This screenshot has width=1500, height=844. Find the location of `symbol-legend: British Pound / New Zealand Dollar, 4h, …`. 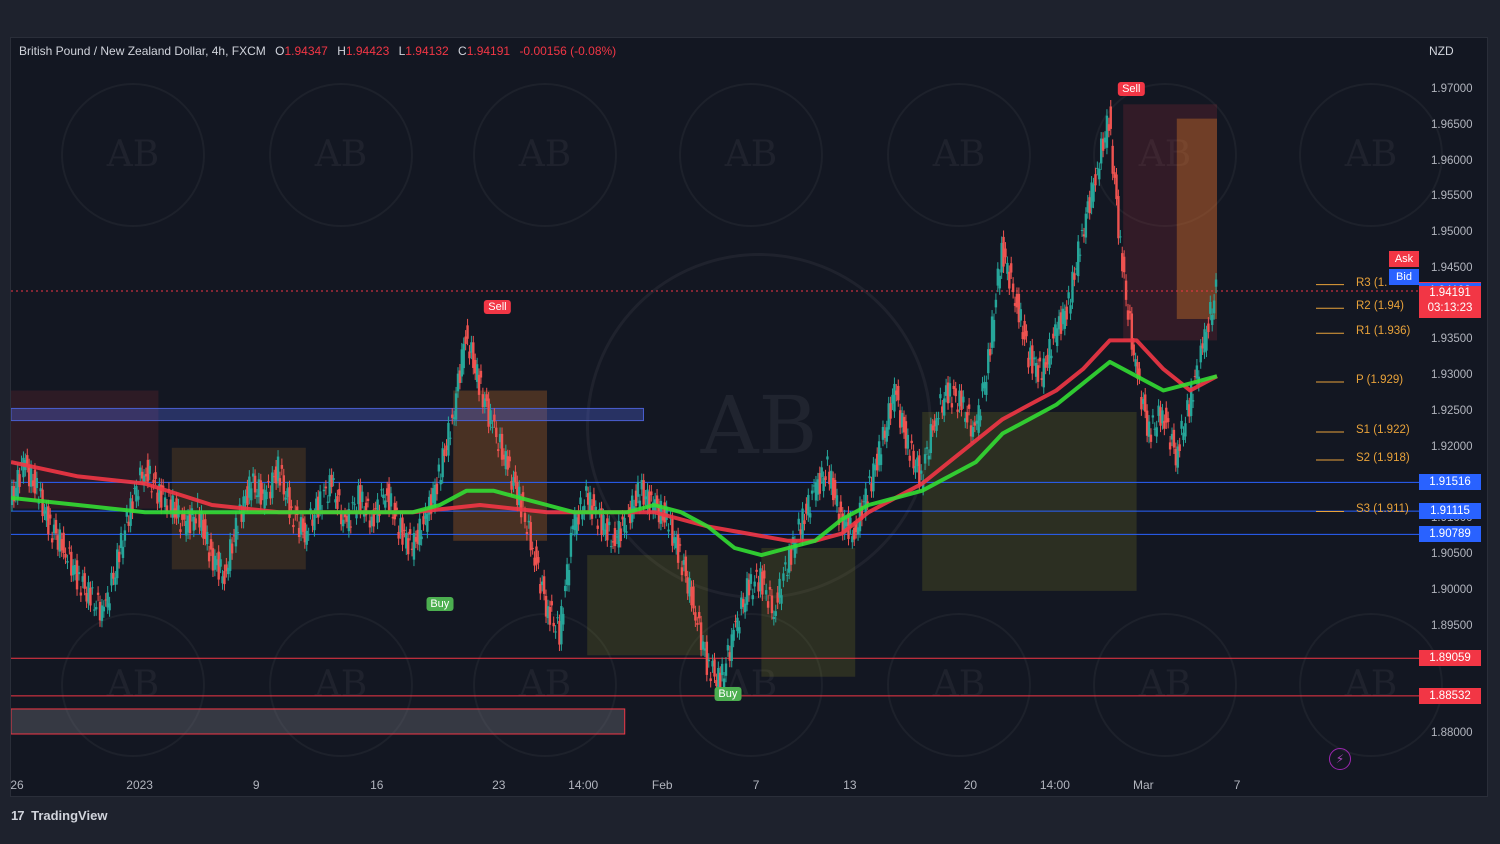

symbol-legend: British Pound / New Zealand Dollar, 4h, … is located at coordinates (317, 51).